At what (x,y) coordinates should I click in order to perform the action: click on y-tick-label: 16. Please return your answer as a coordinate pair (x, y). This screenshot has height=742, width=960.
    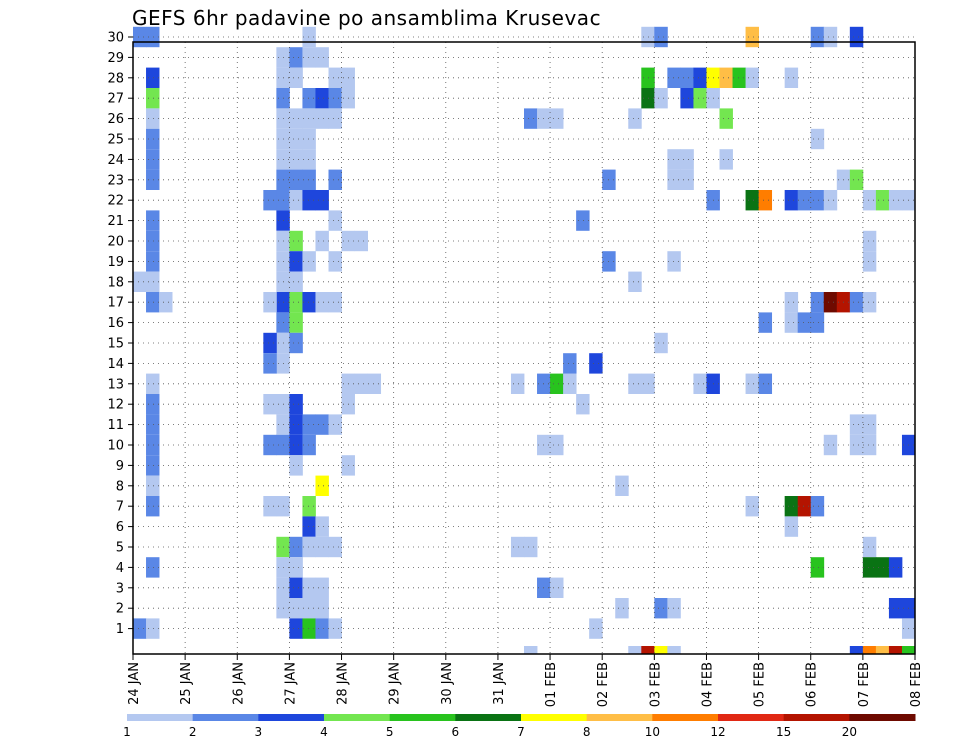
    Looking at the image, I should click on (115, 323).